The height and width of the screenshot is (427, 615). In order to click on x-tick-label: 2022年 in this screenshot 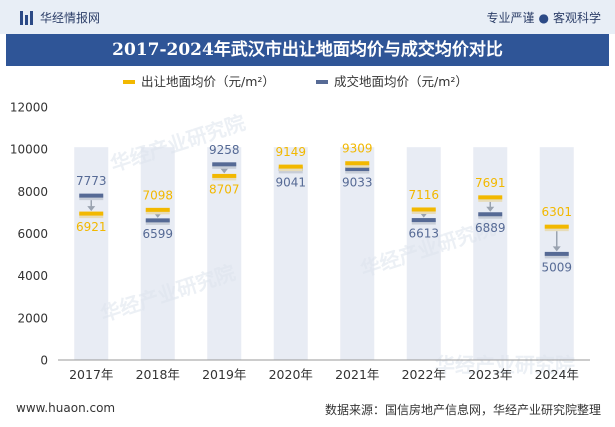, I will do `click(424, 374)`.